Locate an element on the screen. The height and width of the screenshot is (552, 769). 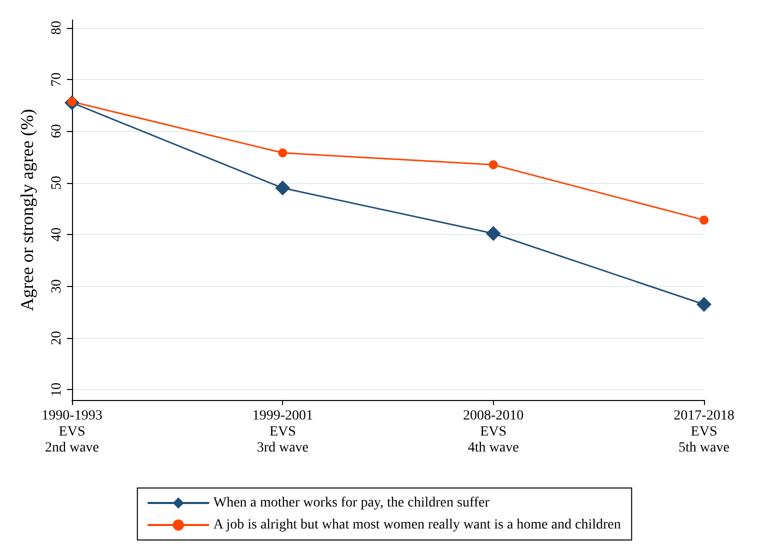
y-axis-title: Agree or strongly agree (%) is located at coordinates (27, 210).